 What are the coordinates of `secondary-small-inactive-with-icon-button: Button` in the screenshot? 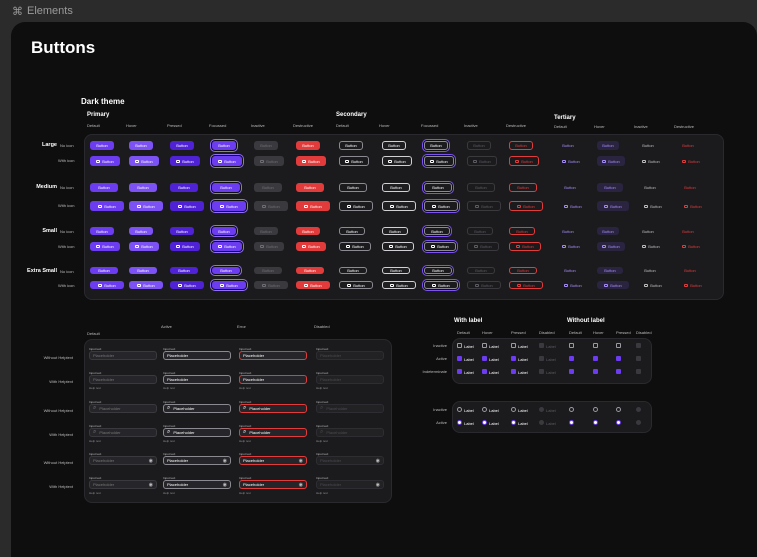 It's located at (483, 246).